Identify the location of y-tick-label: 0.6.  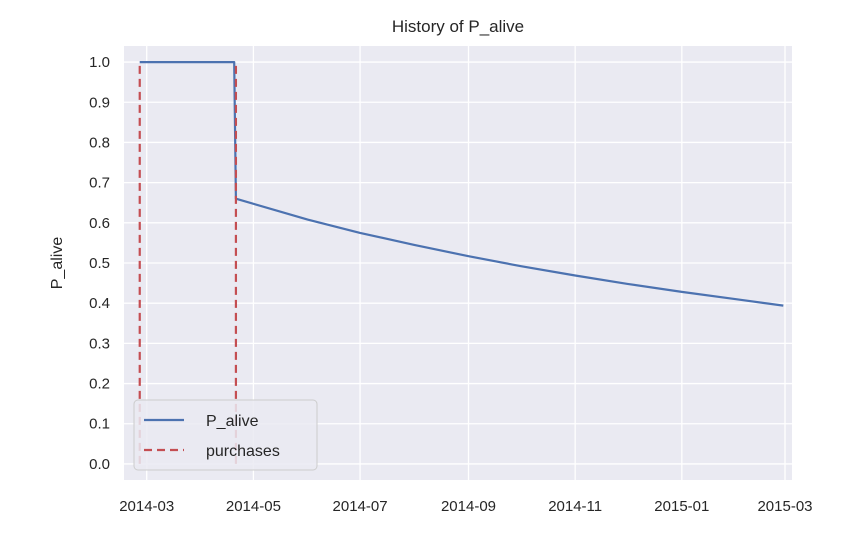
(99, 223).